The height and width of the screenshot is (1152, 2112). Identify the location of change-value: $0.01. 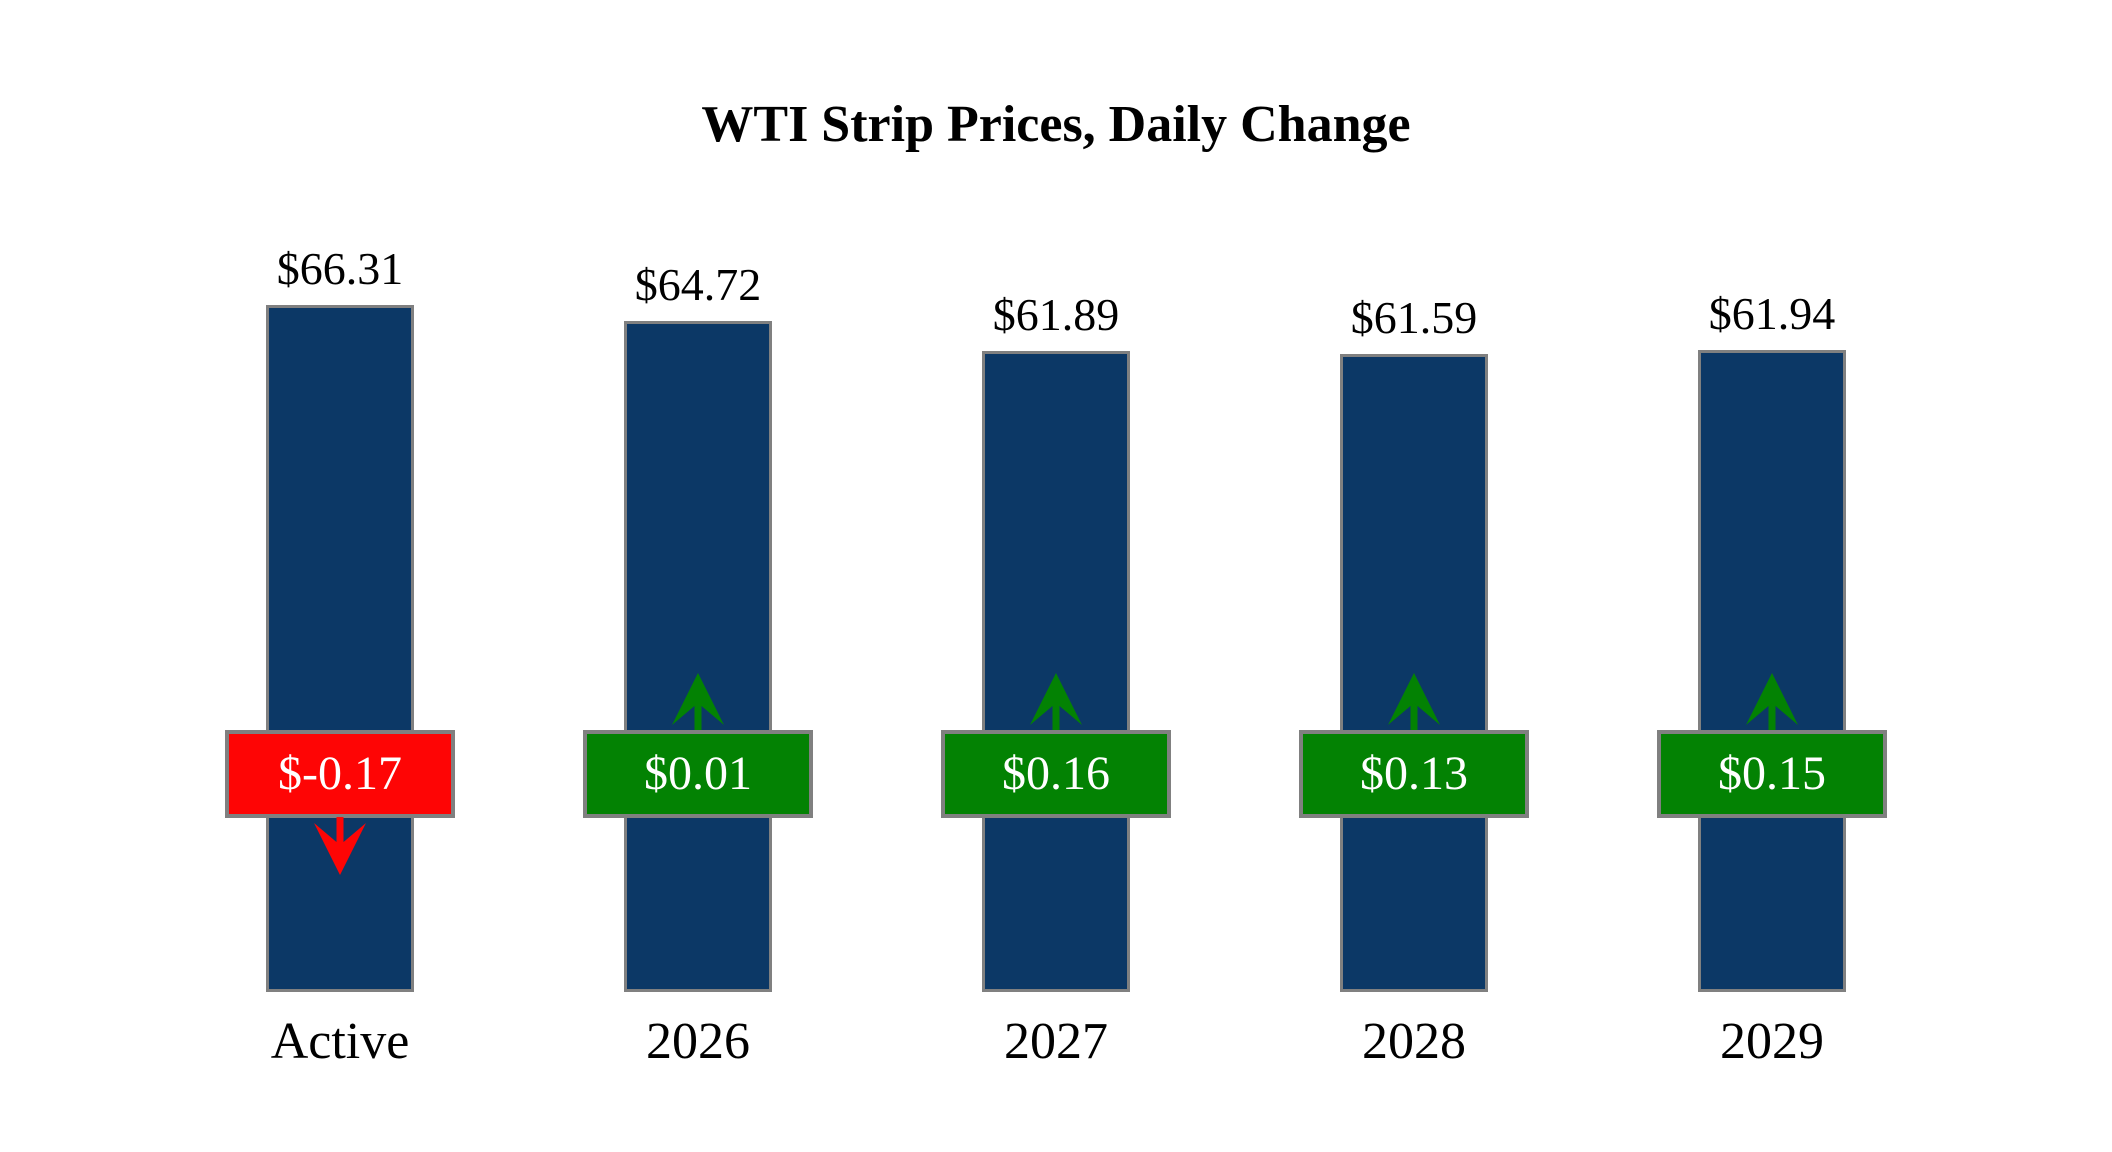
(698, 773).